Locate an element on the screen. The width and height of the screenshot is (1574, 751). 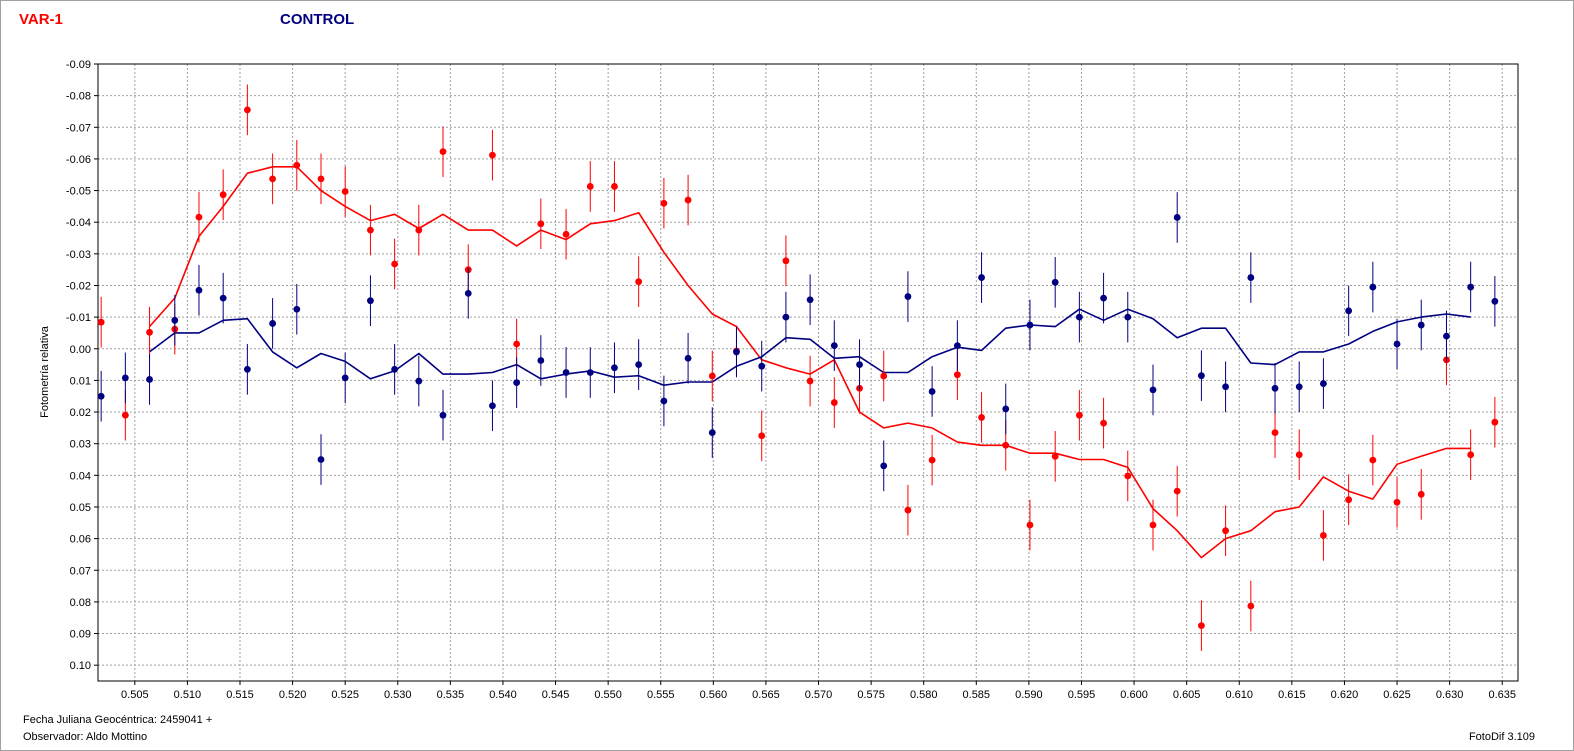
x-tick-label: 0.565 is located at coordinates (766, 695).